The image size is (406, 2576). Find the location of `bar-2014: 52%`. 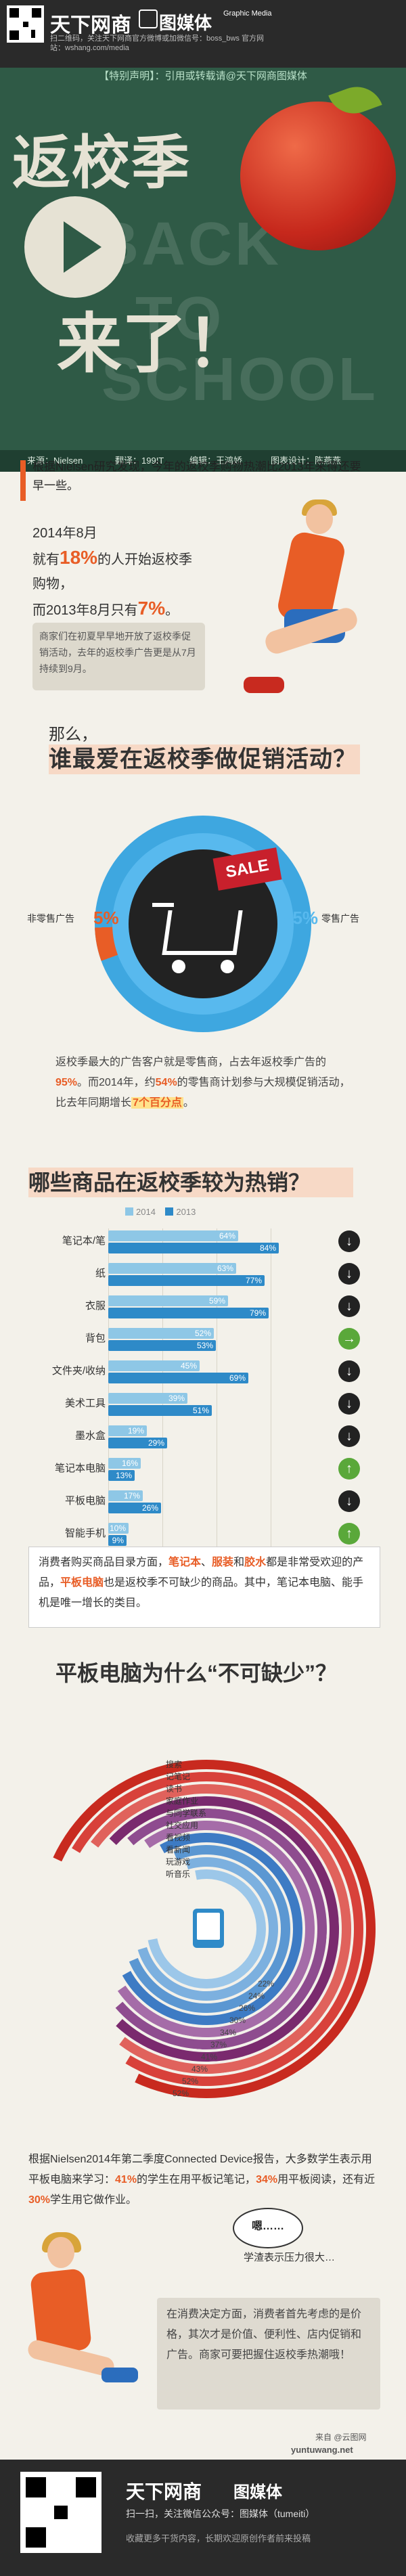

bar-2014: 52% is located at coordinates (161, 1333).